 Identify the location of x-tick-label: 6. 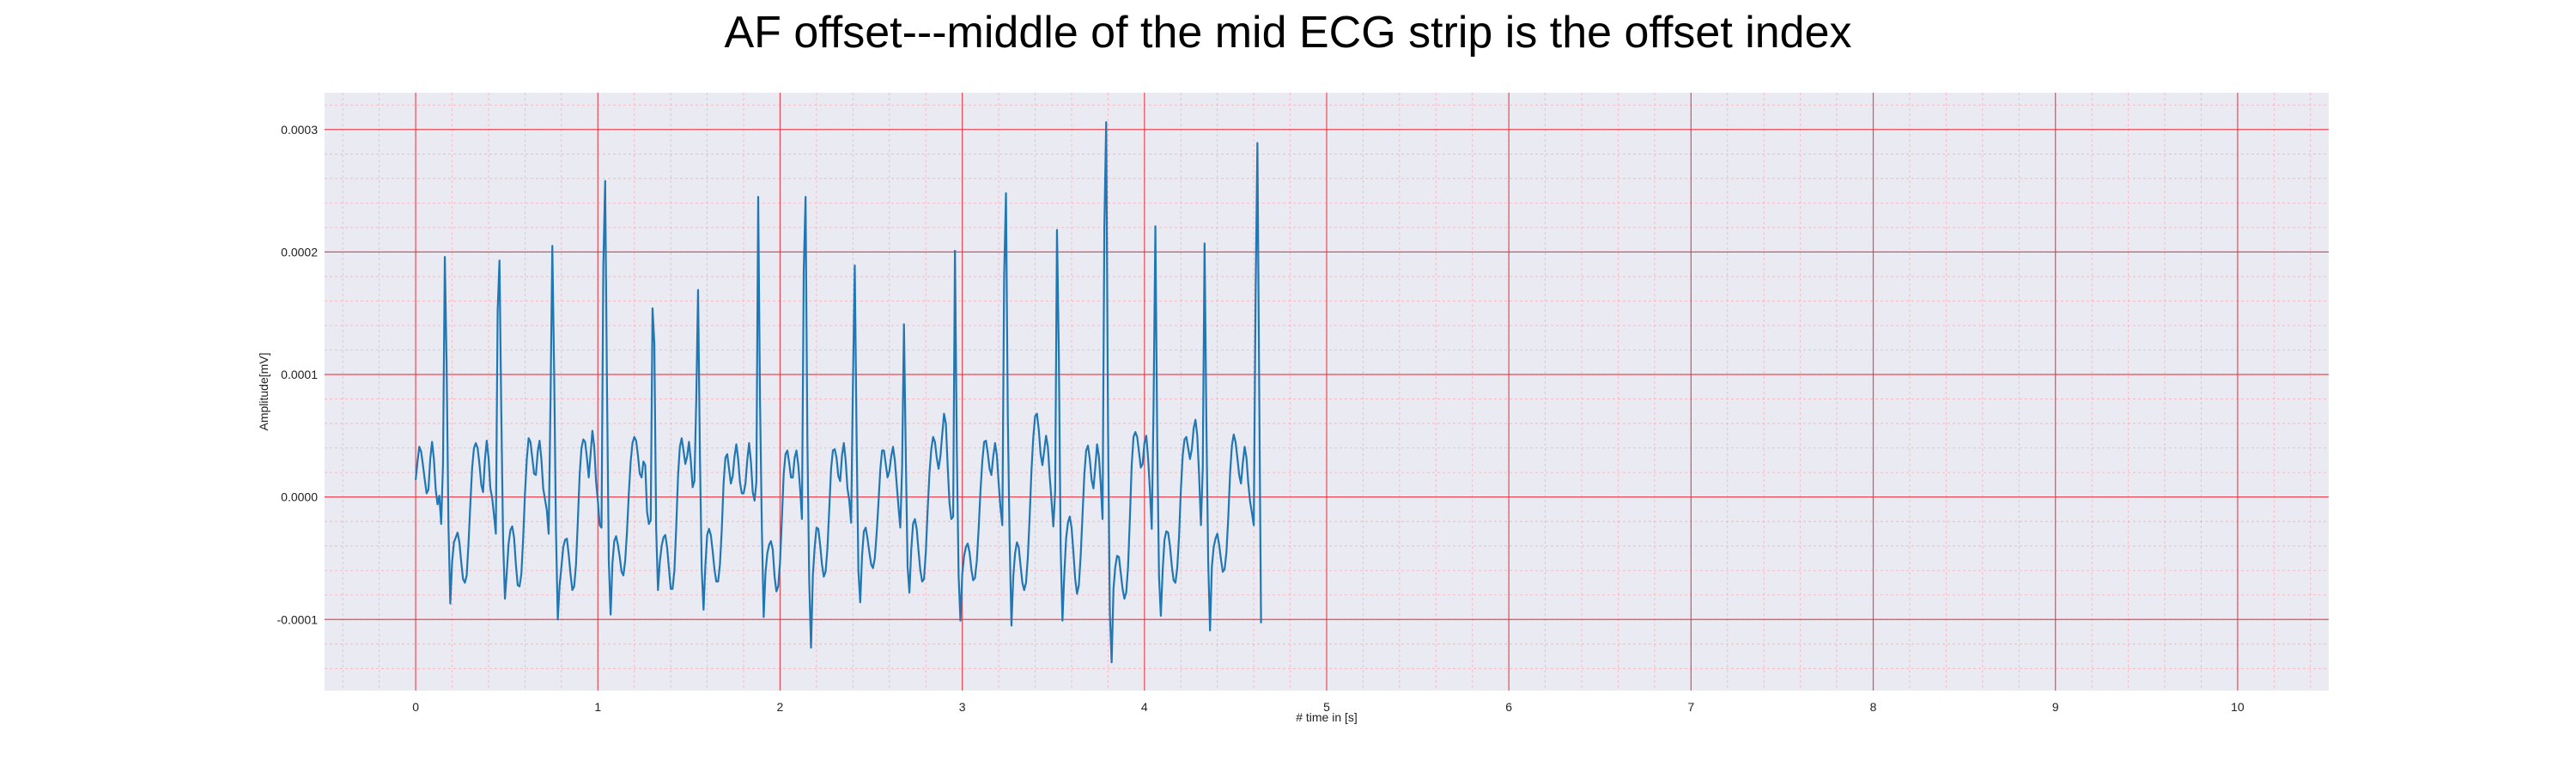
(1508, 707).